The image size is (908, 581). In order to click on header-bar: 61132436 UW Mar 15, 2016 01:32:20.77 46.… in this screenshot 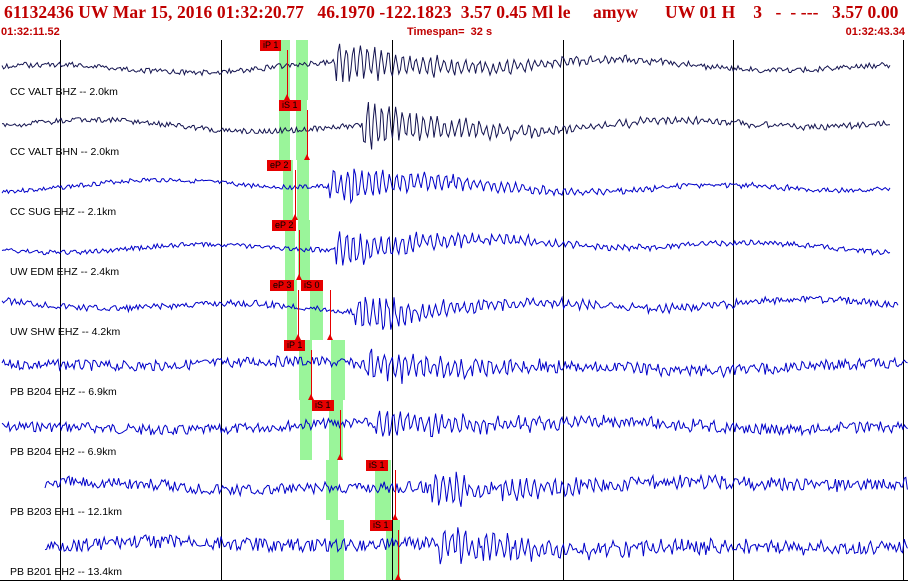, I will do `click(454, 20)`.